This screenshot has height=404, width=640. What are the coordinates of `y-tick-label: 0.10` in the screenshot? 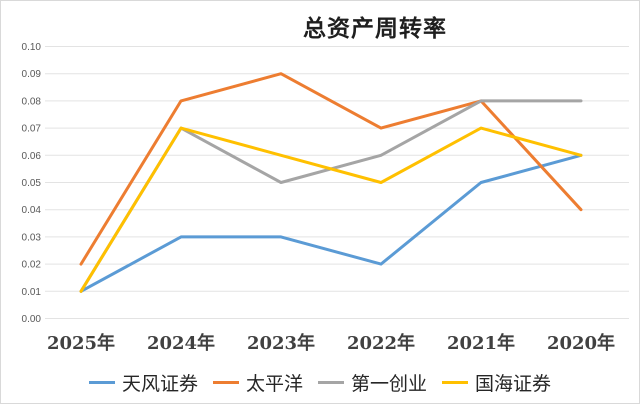 It's located at (32, 47).